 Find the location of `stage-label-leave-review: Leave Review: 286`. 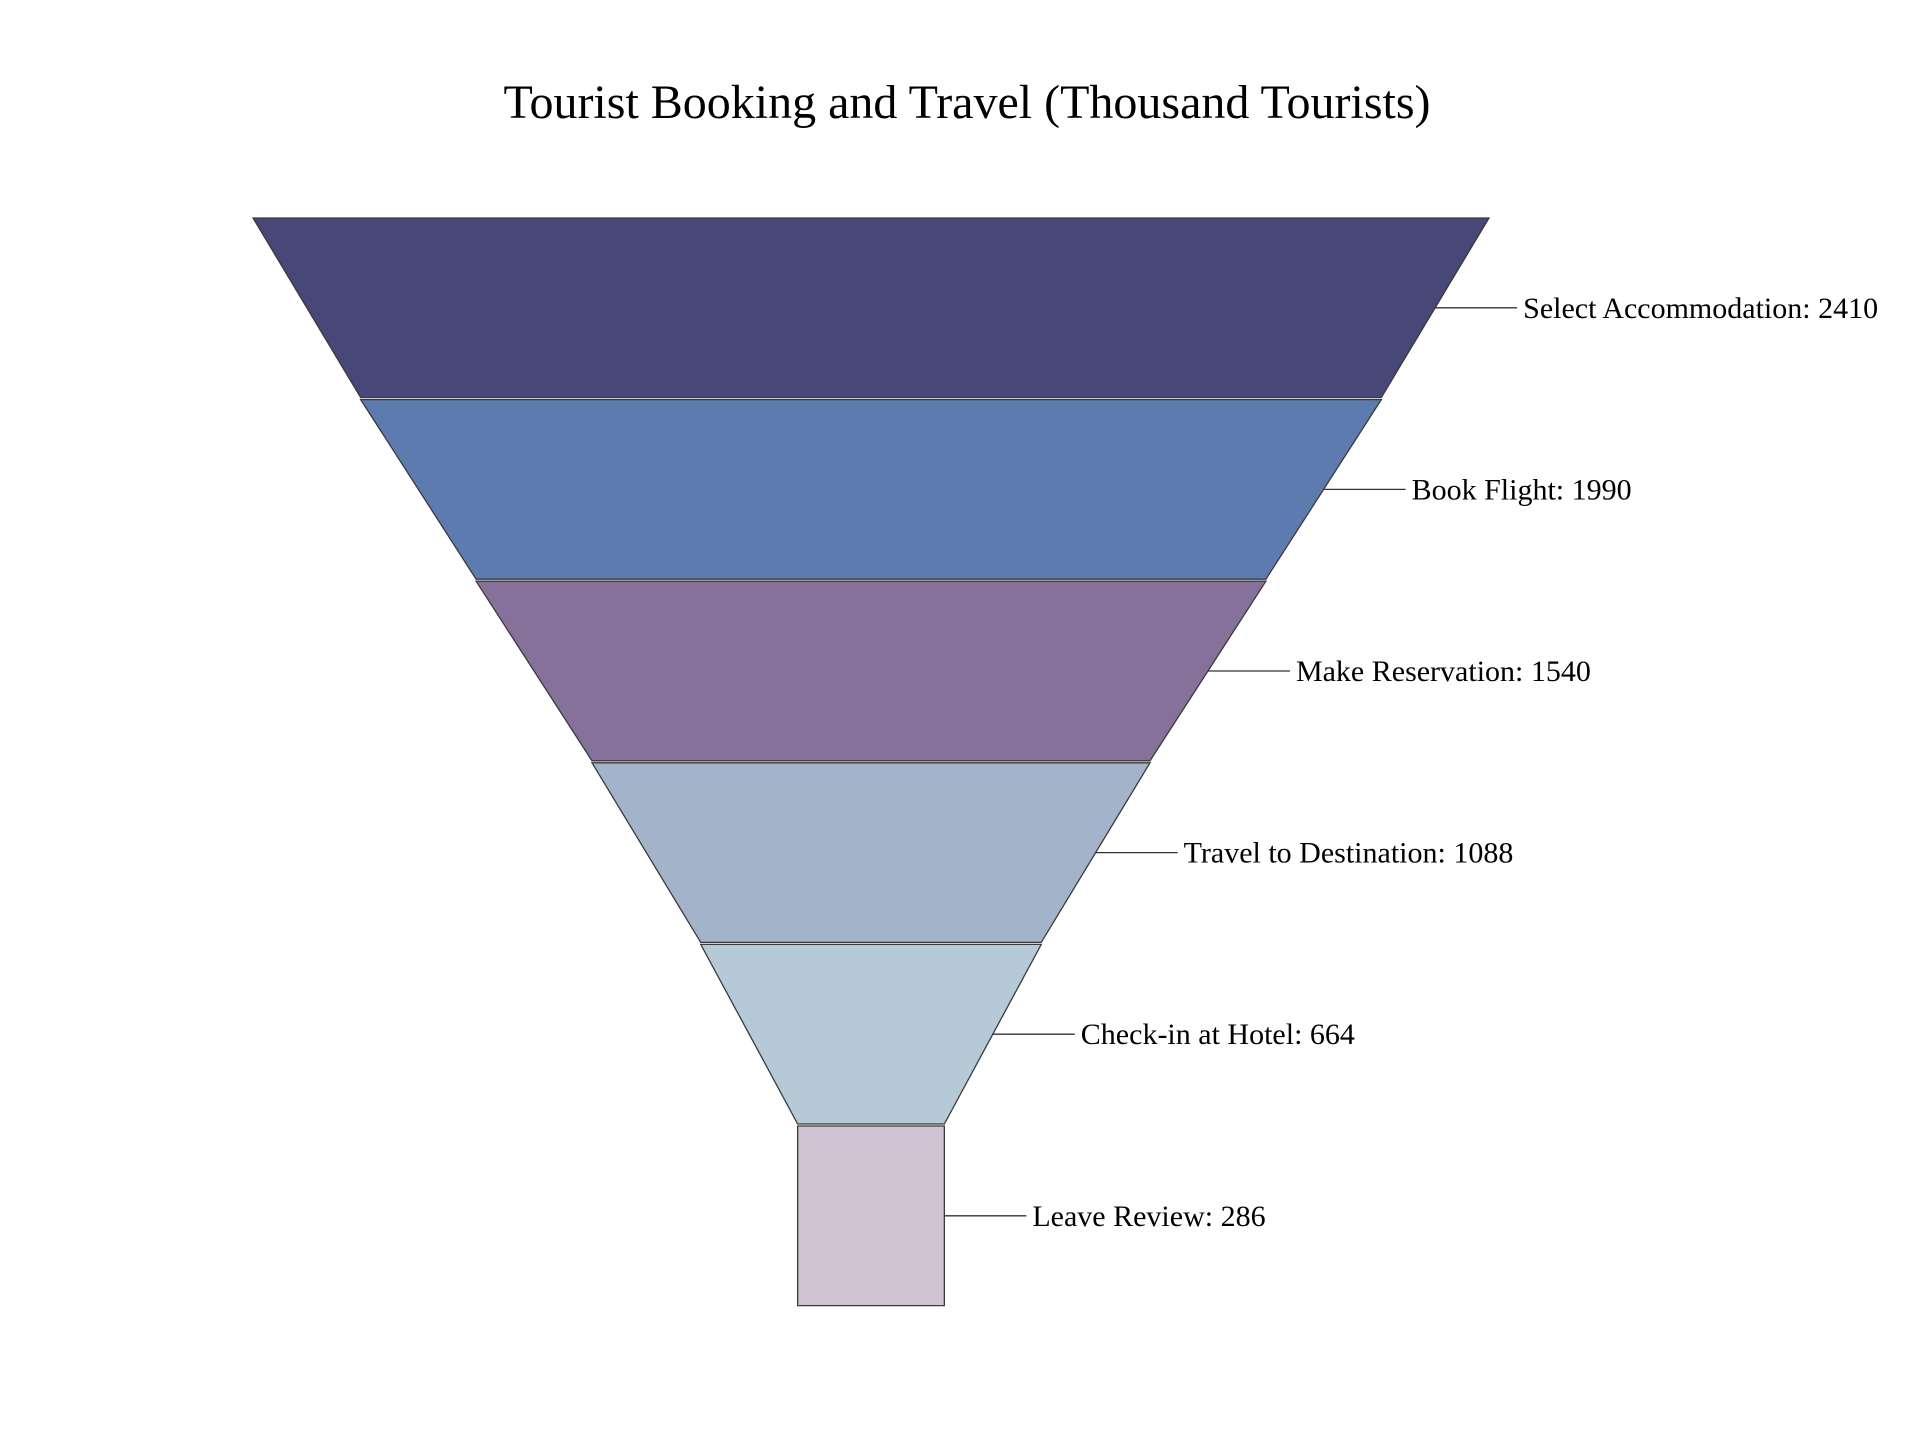

stage-label-leave-review: Leave Review: 286 is located at coordinates (1148, 1216).